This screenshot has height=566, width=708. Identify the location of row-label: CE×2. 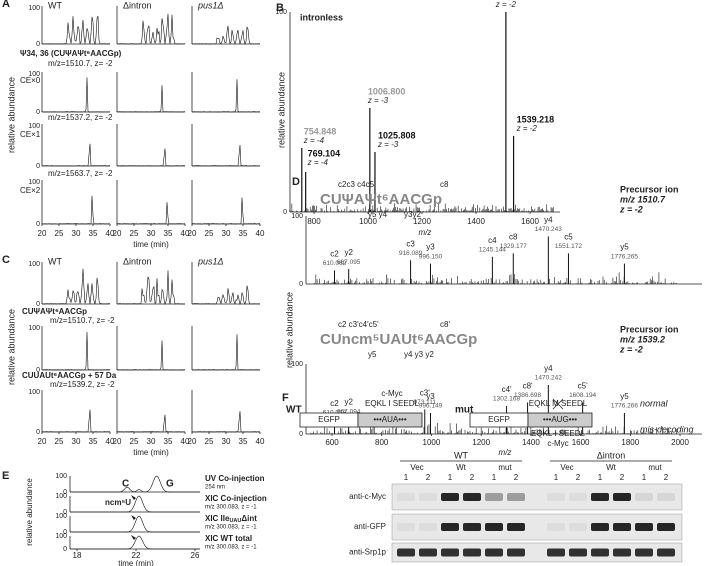
(30, 190).